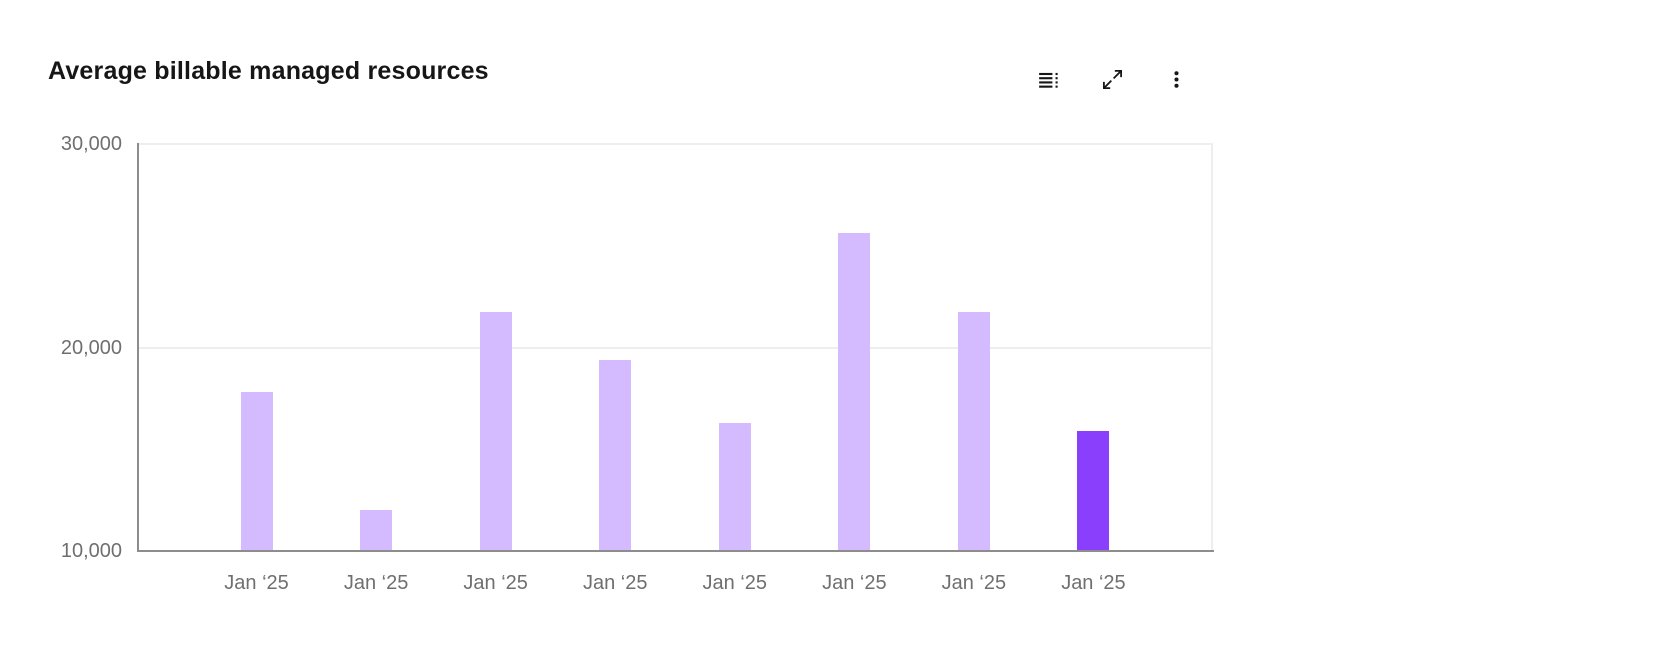  I want to click on overflow-menu-button, so click(1176, 79).